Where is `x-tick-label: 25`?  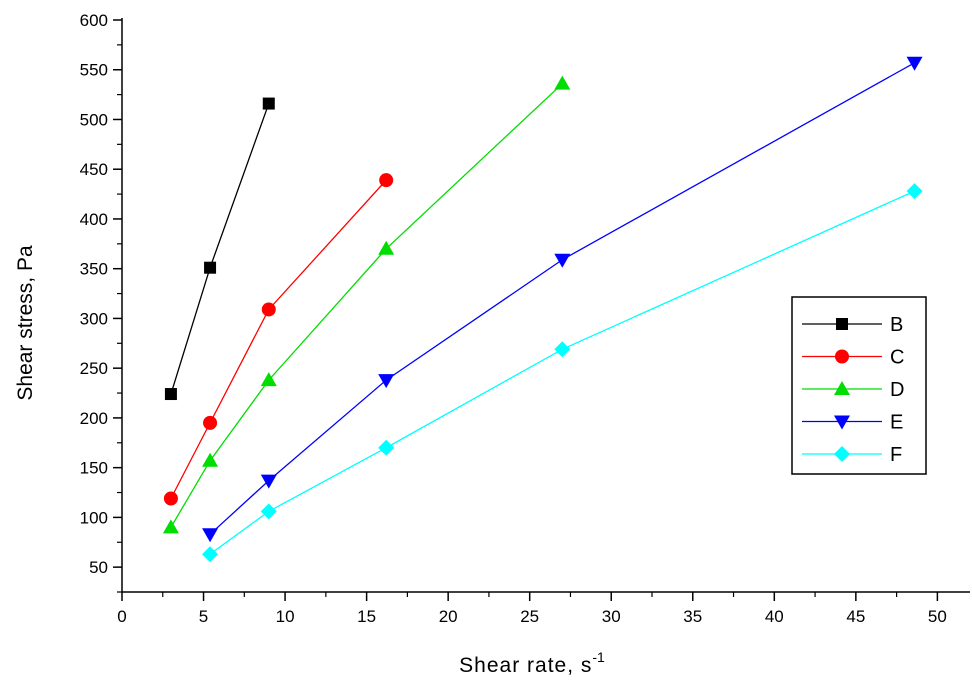 x-tick-label: 25 is located at coordinates (529, 616).